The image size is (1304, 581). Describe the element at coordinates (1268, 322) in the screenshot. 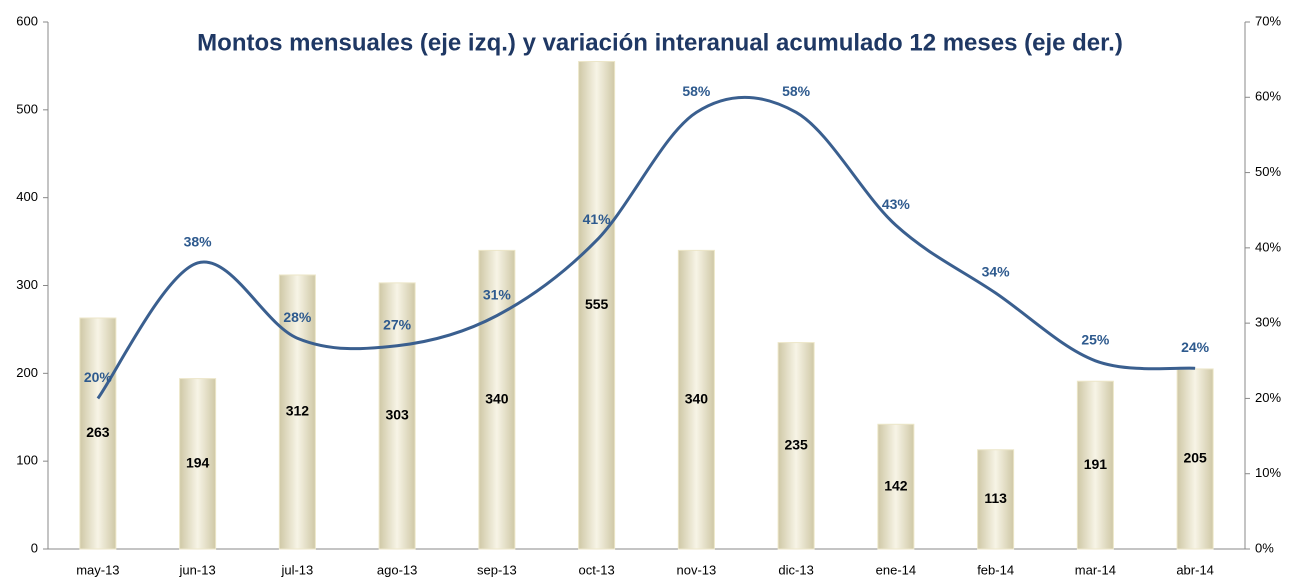

I see `y2-tick-label: 30%` at that location.